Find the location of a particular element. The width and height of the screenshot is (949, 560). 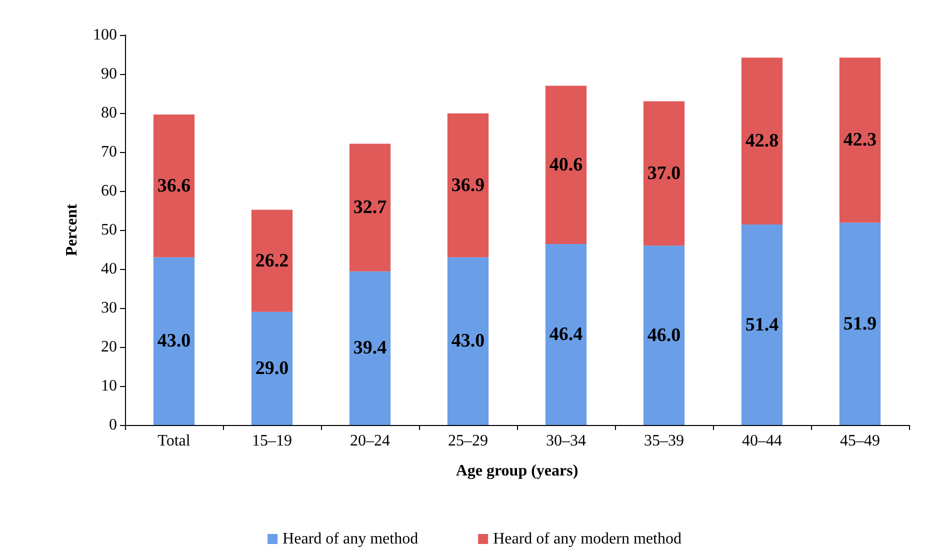

data-label: 46.0 is located at coordinates (664, 335).